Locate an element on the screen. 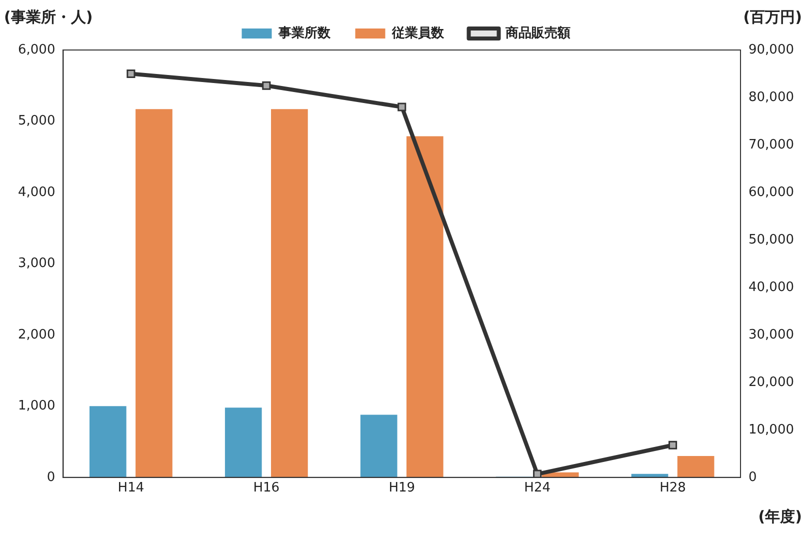  y-tick-label: 6,000 is located at coordinates (37, 50).